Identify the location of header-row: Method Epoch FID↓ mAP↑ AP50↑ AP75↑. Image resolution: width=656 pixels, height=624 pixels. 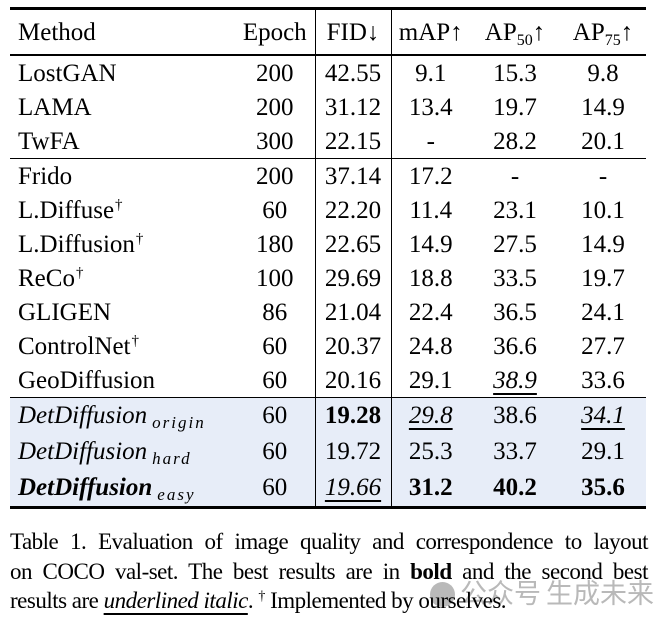
(328, 32).